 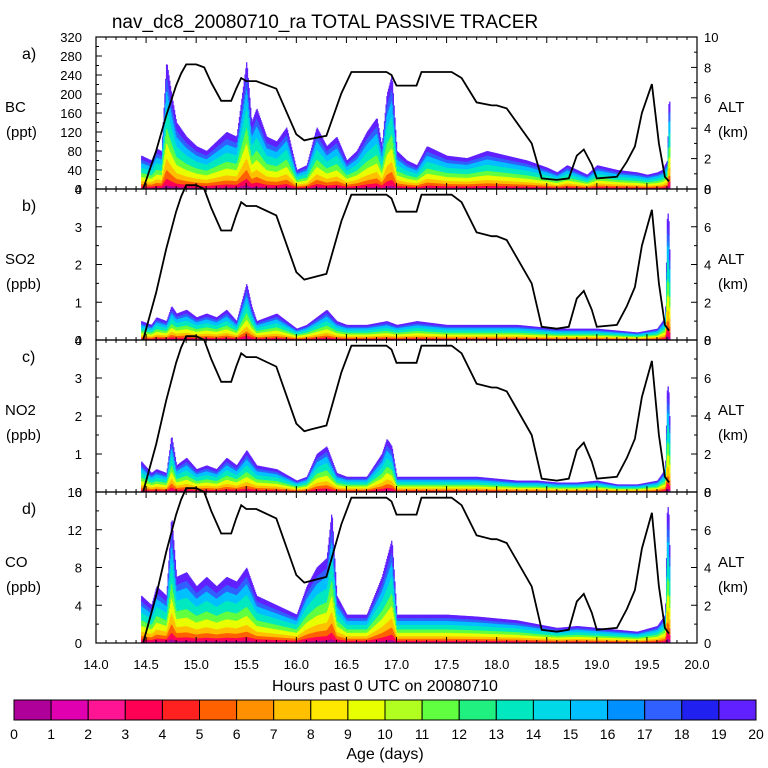 I want to click on tracer-area-bc, so click(x=406, y=125).